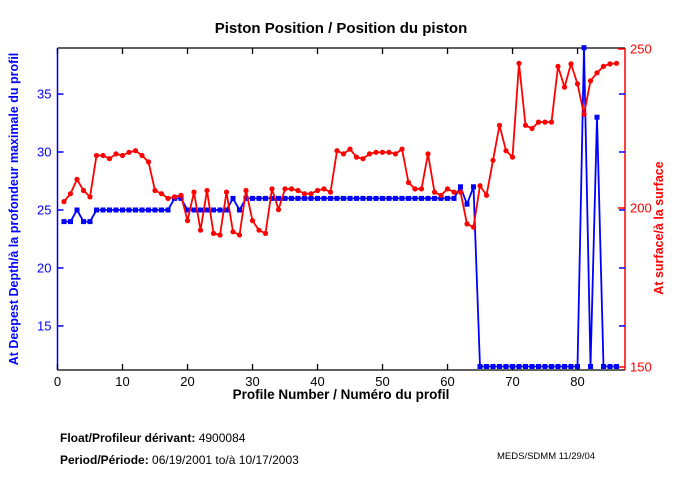 This screenshot has height=500, width=680. Describe the element at coordinates (44, 209) in the screenshot. I see `left-tick-label: 25` at that location.